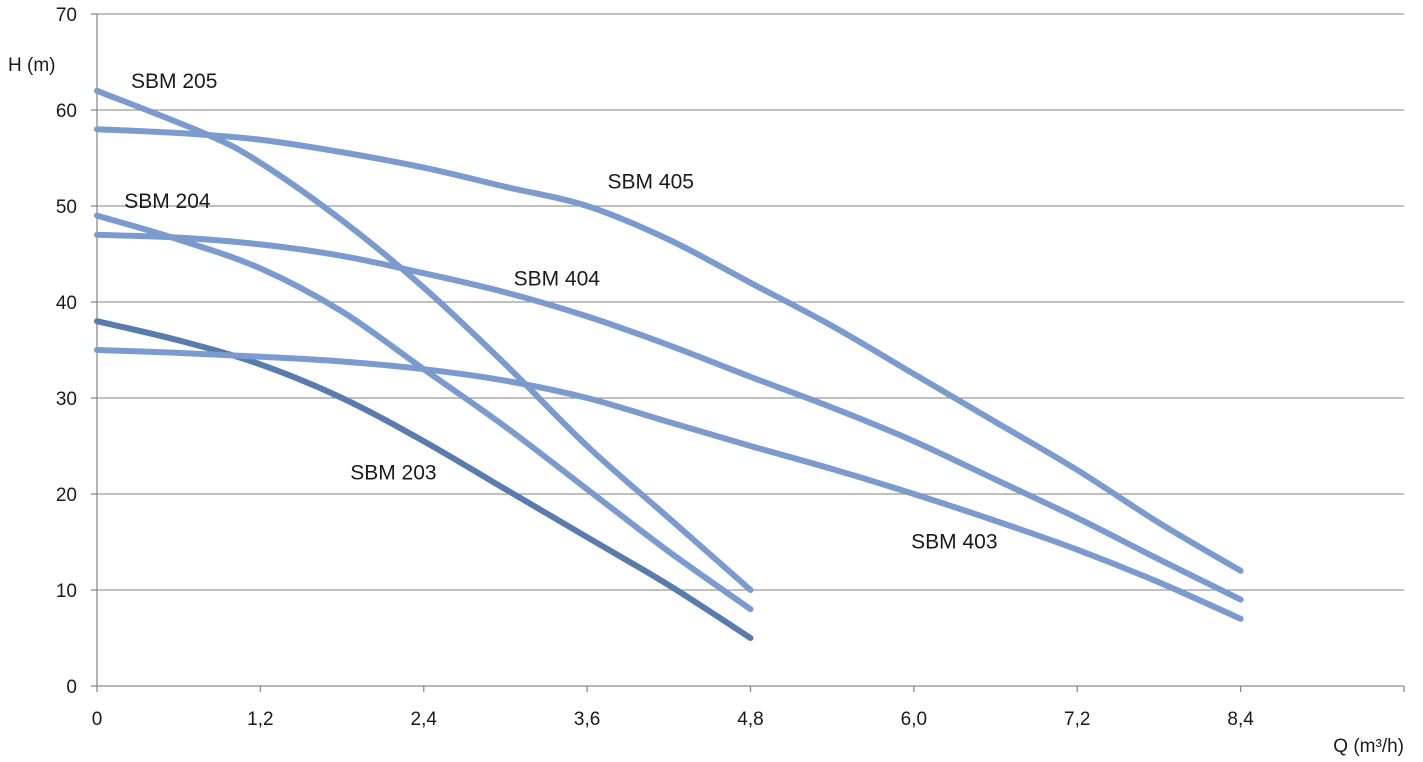 Image resolution: width=1423 pixels, height=762 pixels. What do you see at coordinates (66, 15) in the screenshot?
I see `y-tick-label: 70` at bounding box center [66, 15].